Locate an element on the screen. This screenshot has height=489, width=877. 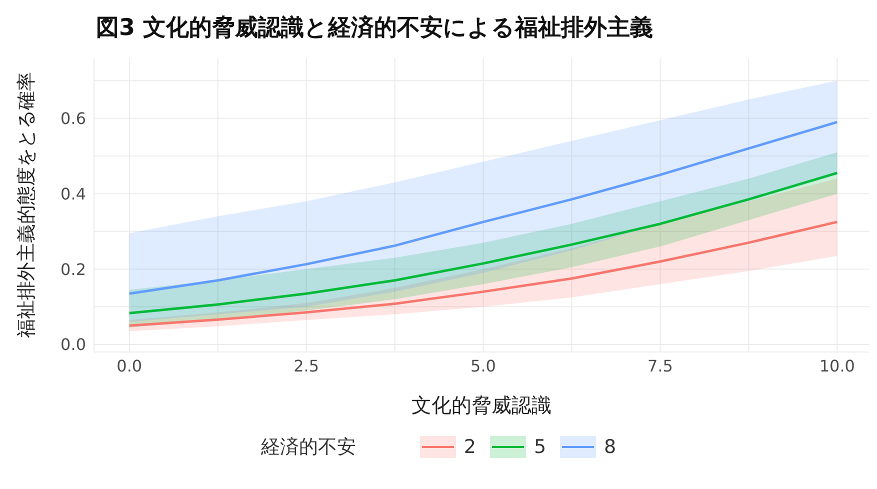
legend-title: 経済的不安 is located at coordinates (308, 447).